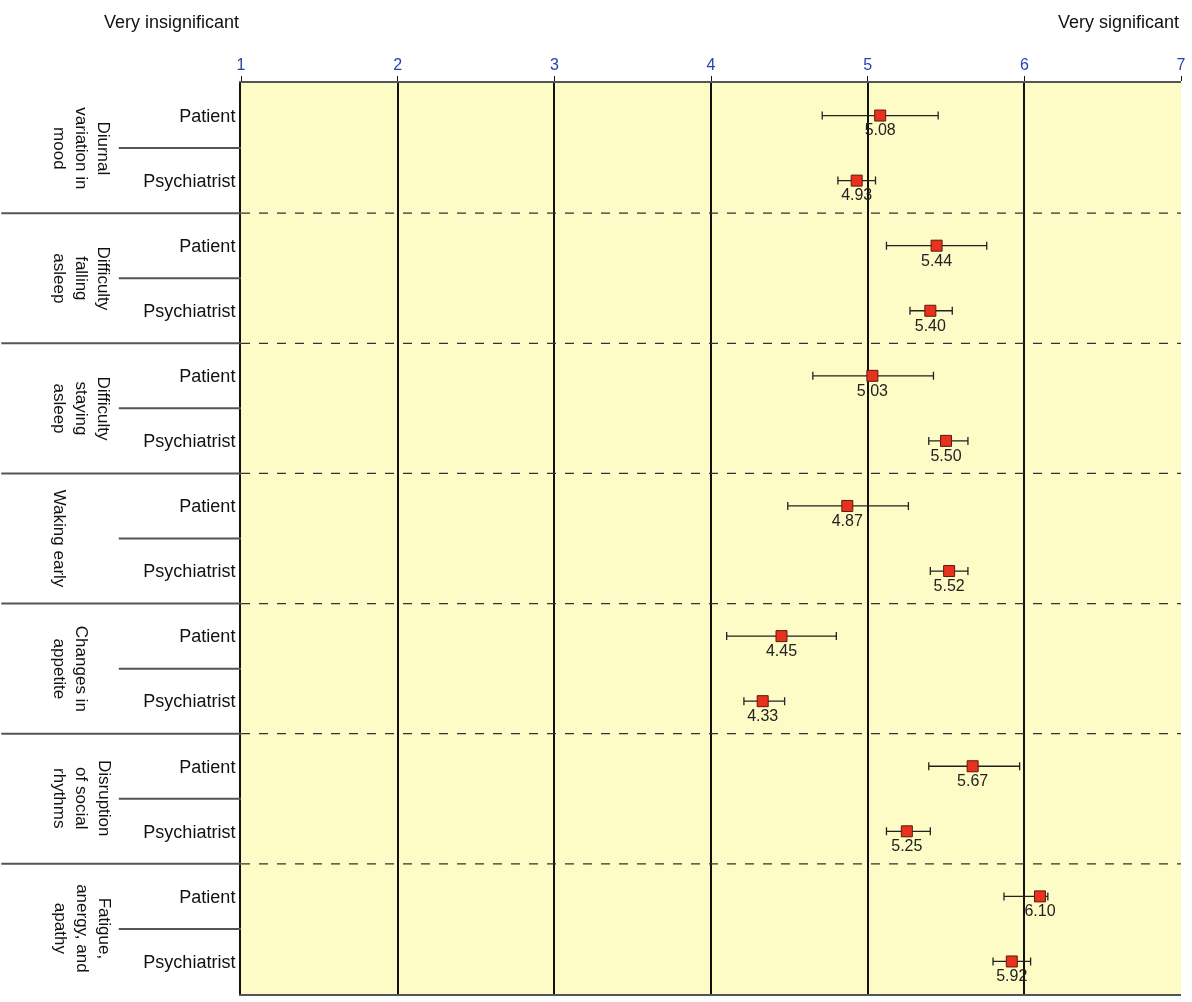 The image size is (1192, 1002). Describe the element at coordinates (907, 846) in the screenshot. I see `data-label: 5.25` at that location.